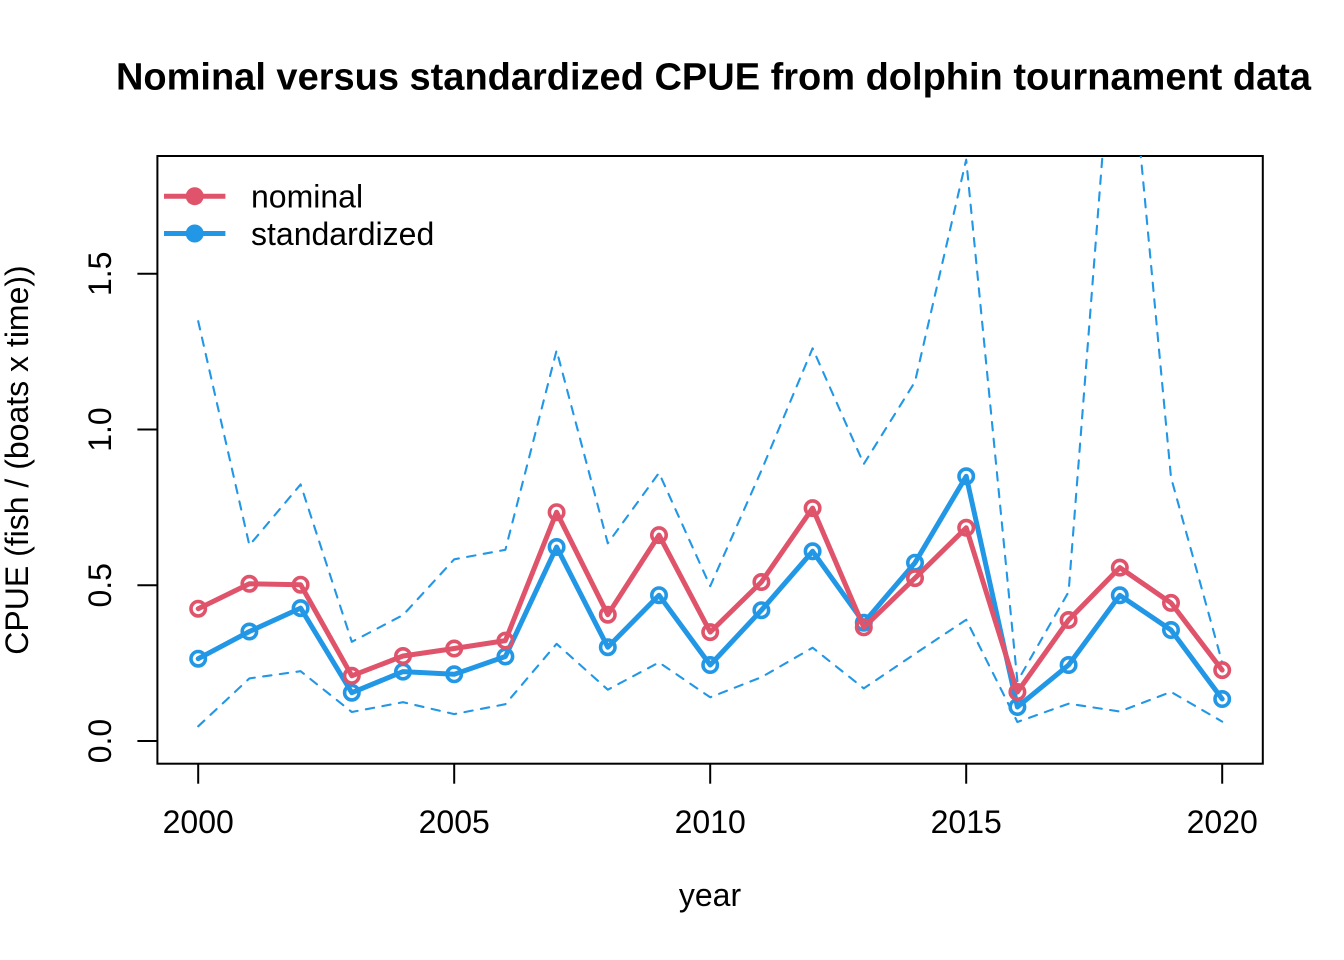 The height and width of the screenshot is (960, 1344). Describe the element at coordinates (1222, 822) in the screenshot. I see `svg-text: 2020` at that location.